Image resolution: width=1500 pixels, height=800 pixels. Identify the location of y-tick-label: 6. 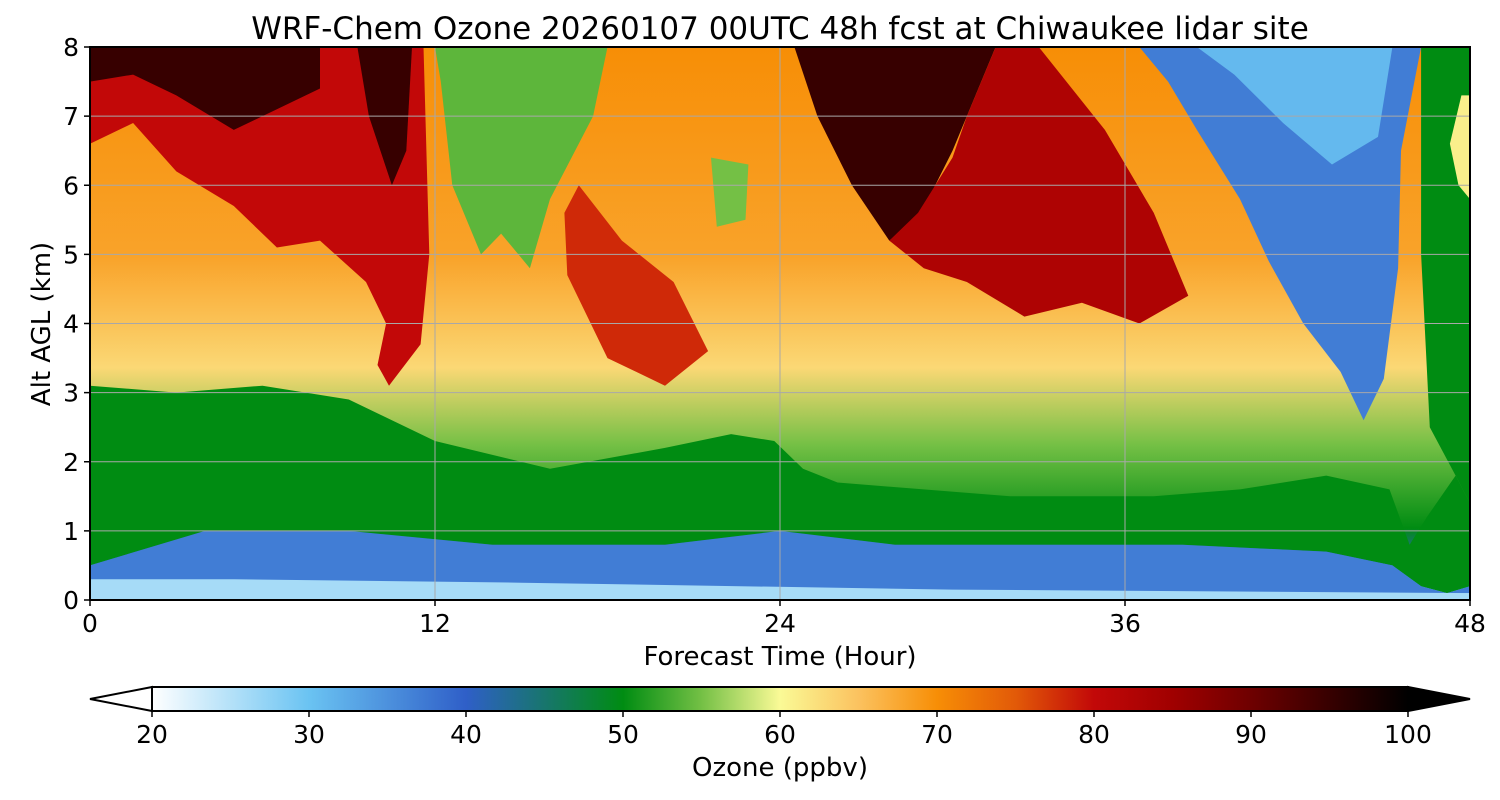
(71, 185).